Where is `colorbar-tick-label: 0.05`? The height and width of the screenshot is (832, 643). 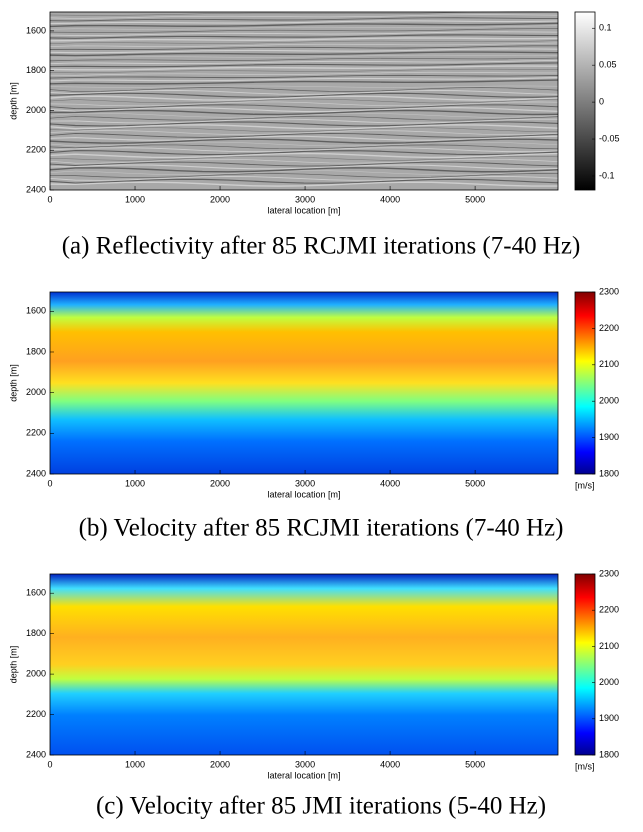 colorbar-tick-label: 0.05 is located at coordinates (608, 65).